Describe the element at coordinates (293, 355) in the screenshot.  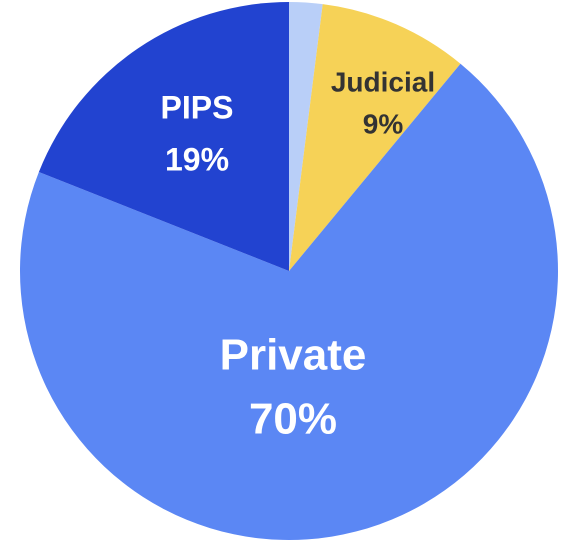
I see `slice-label: Private` at that location.